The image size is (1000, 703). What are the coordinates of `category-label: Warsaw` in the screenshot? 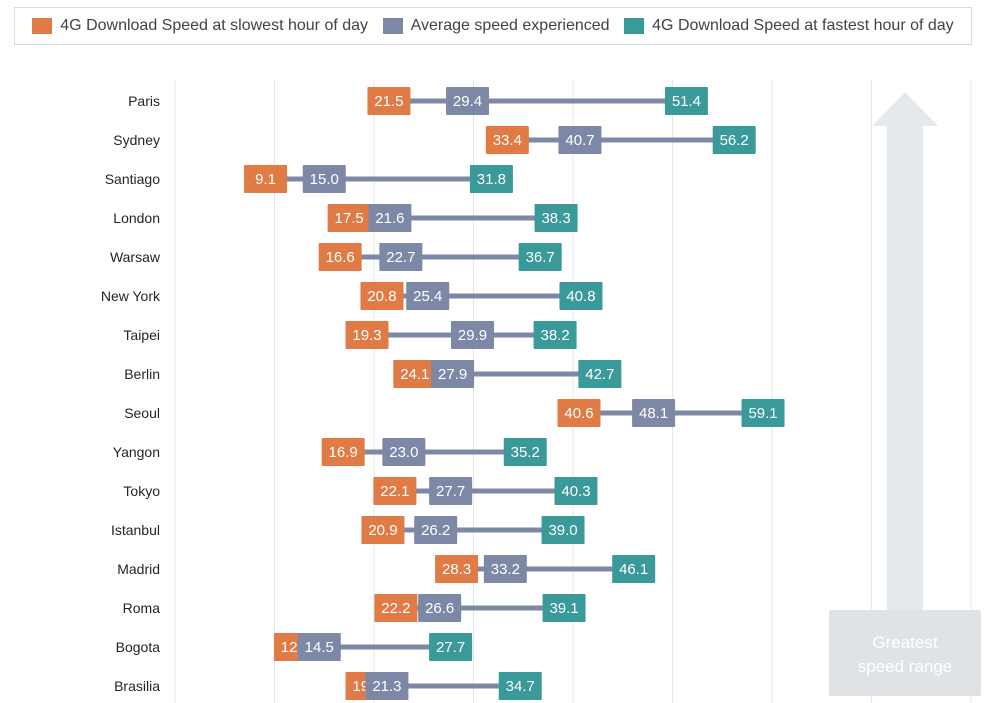 It's located at (135, 257).